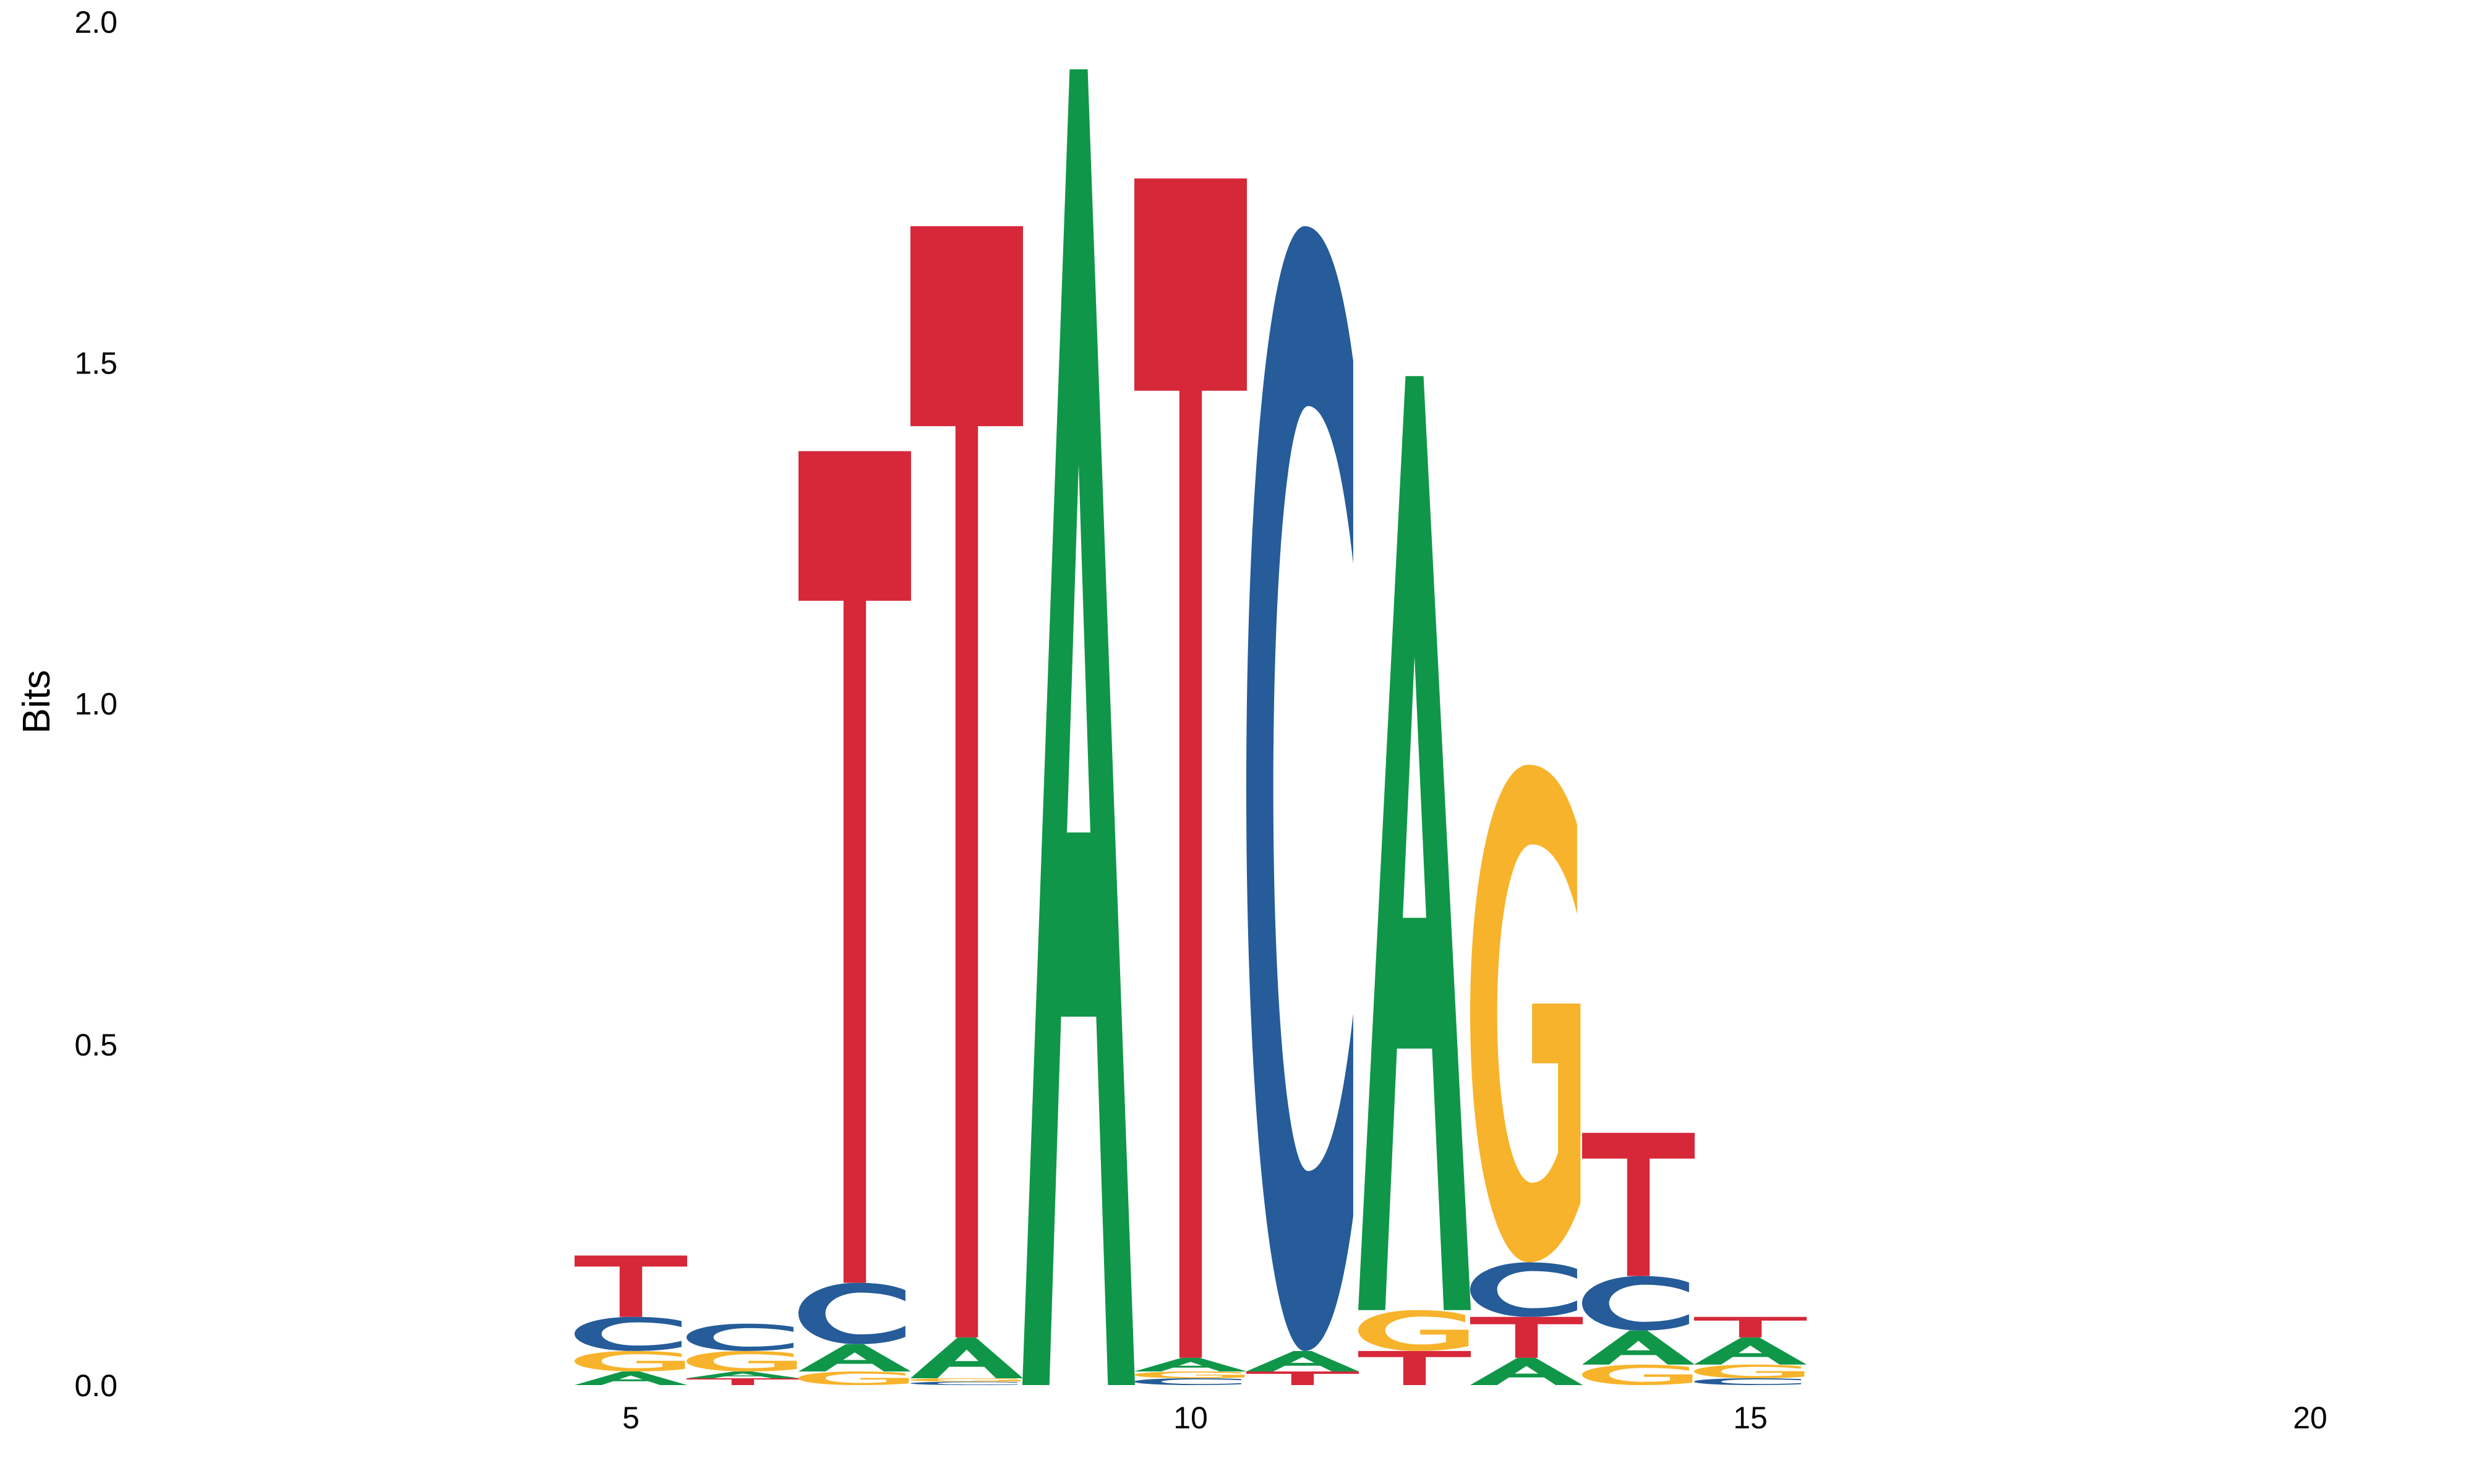 The height and width of the screenshot is (1484, 2474). I want to click on y-tick-label: 0.5, so click(96, 1045).